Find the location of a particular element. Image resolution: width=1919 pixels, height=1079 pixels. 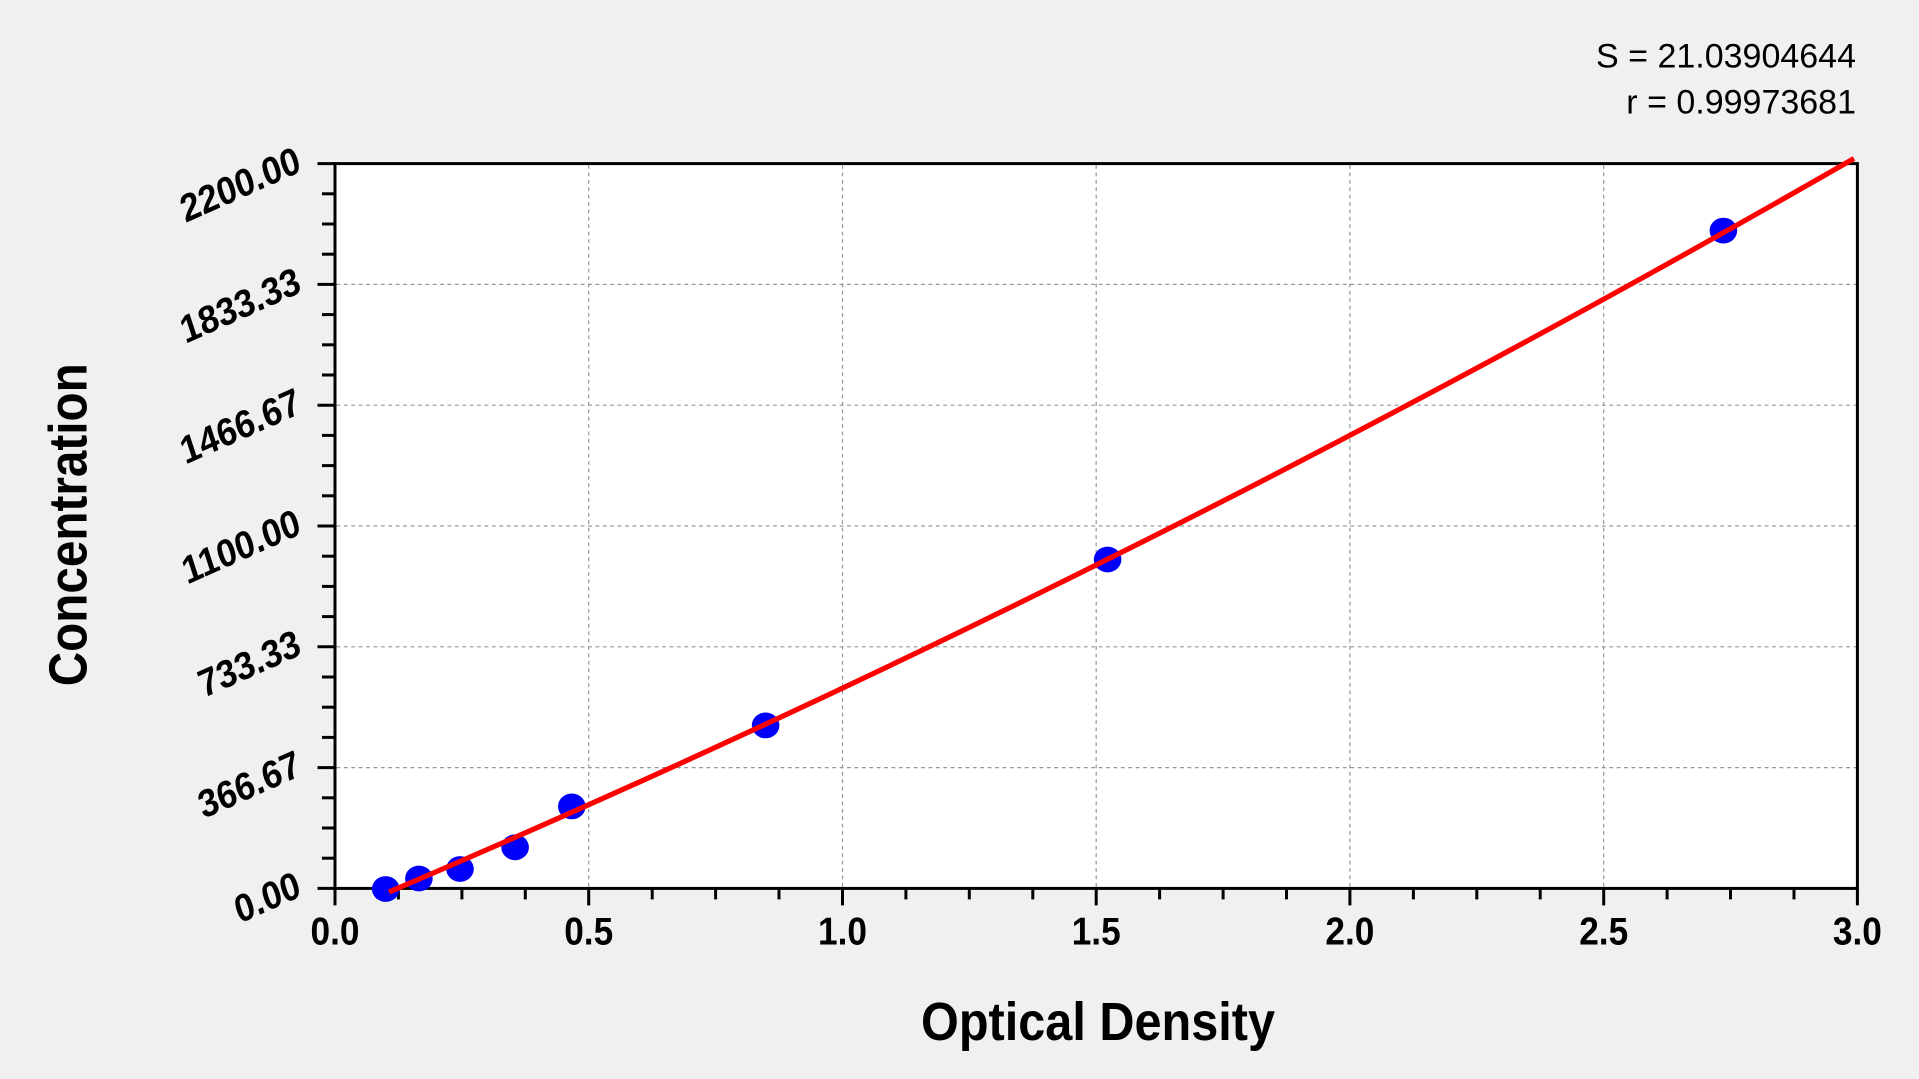

svg-text: 2.0 is located at coordinates (1349, 932).